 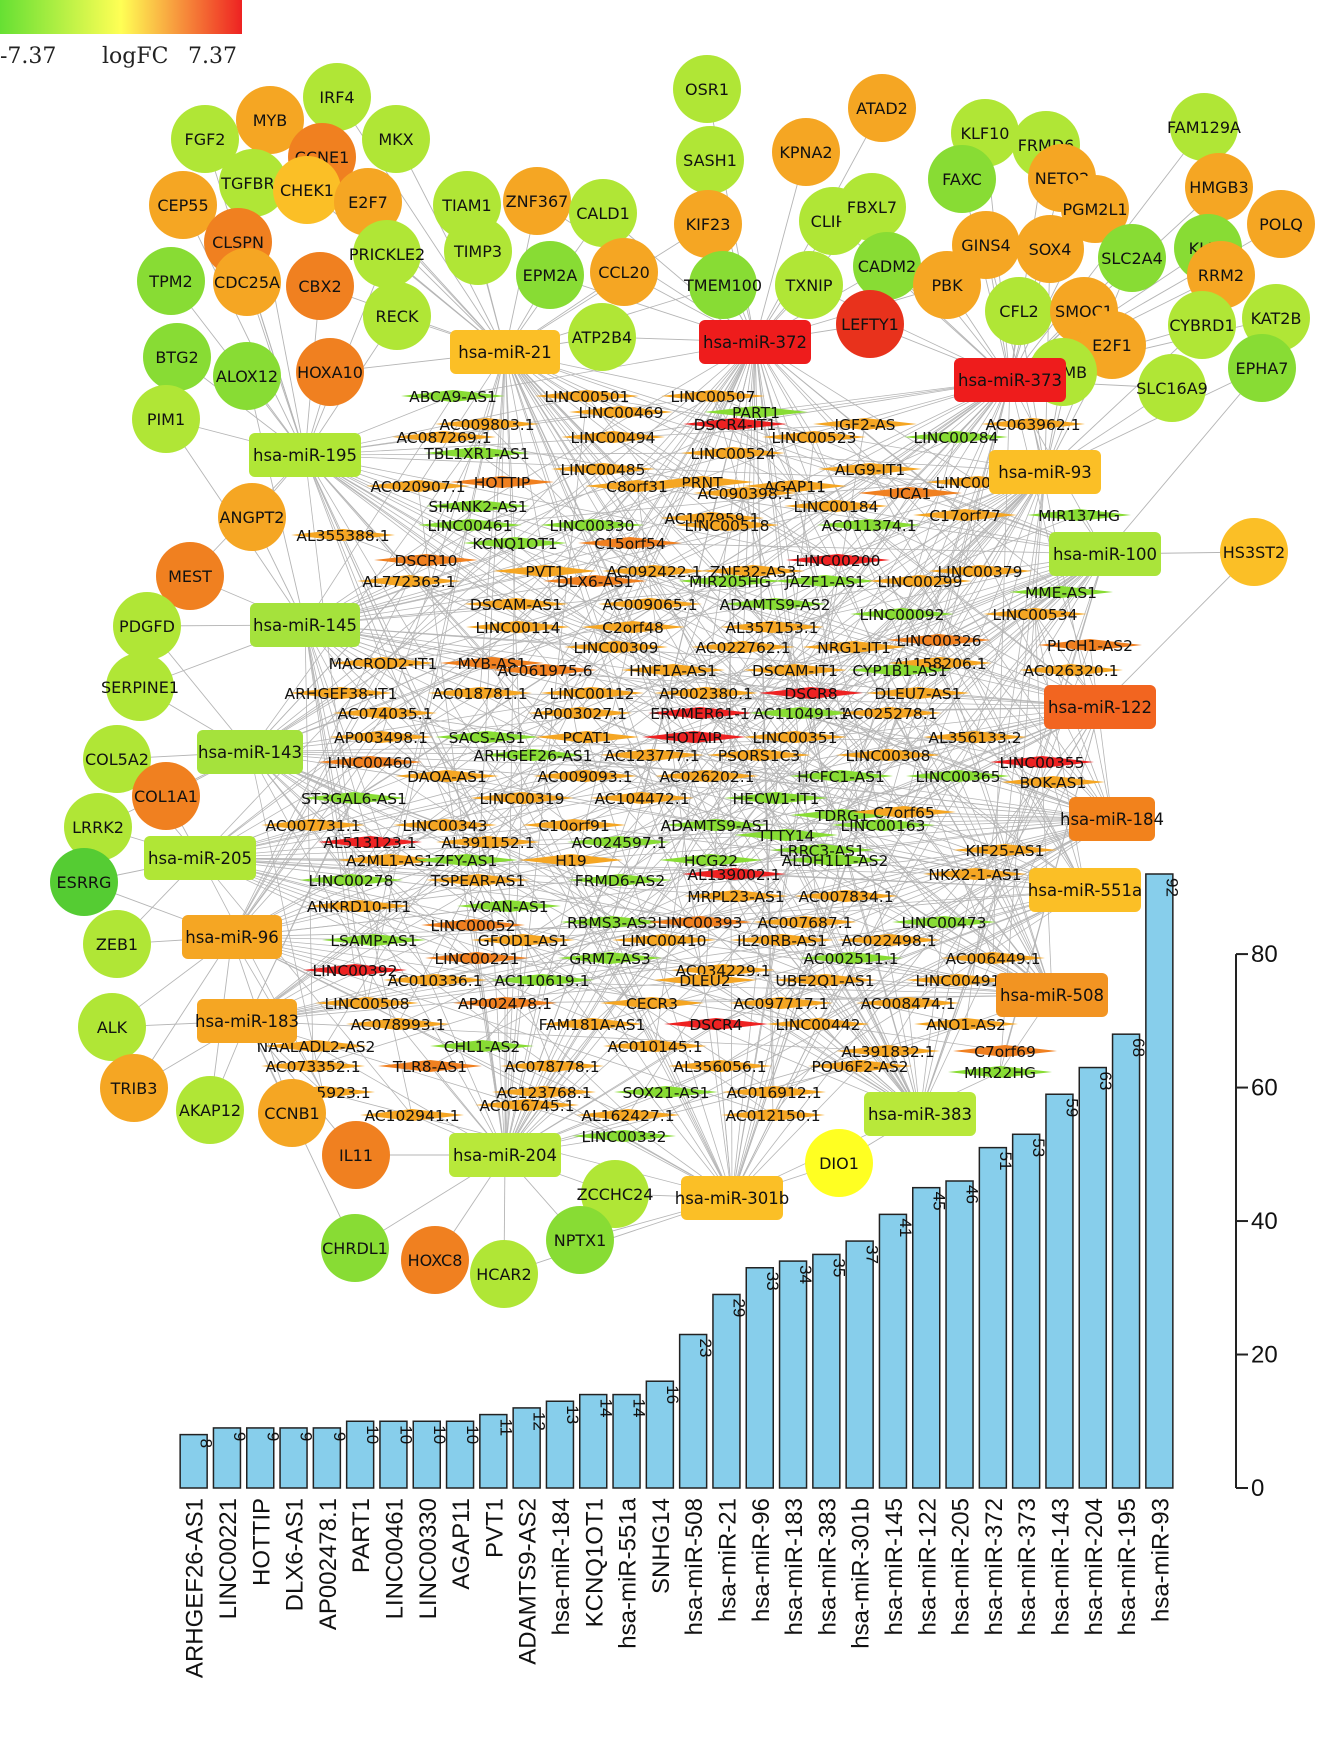 I want to click on lncrna-label: LINC00501, so click(x=587, y=397).